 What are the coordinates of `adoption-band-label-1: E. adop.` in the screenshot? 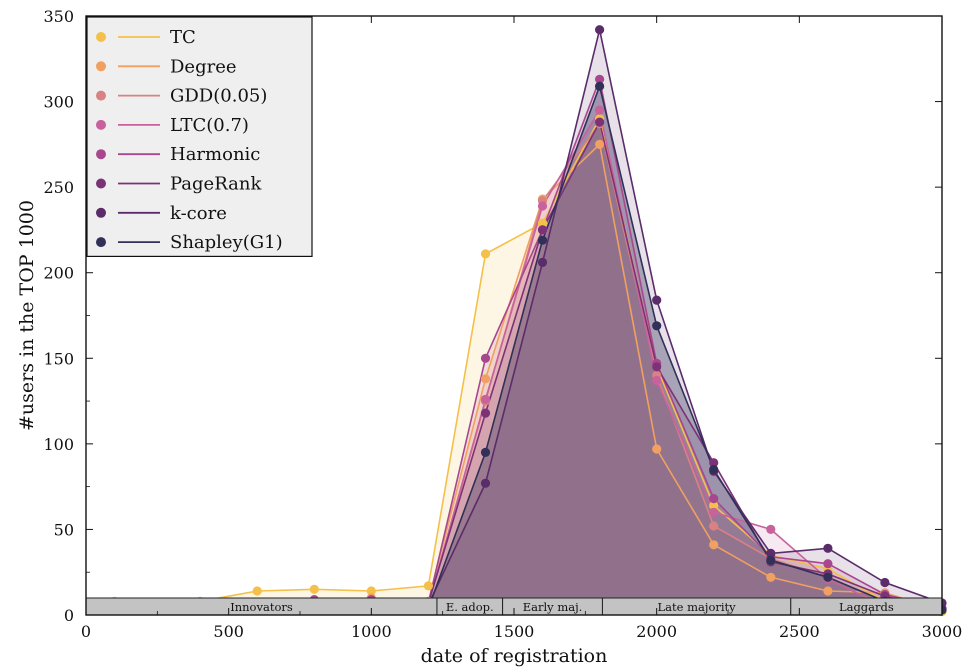 It's located at (470, 607).